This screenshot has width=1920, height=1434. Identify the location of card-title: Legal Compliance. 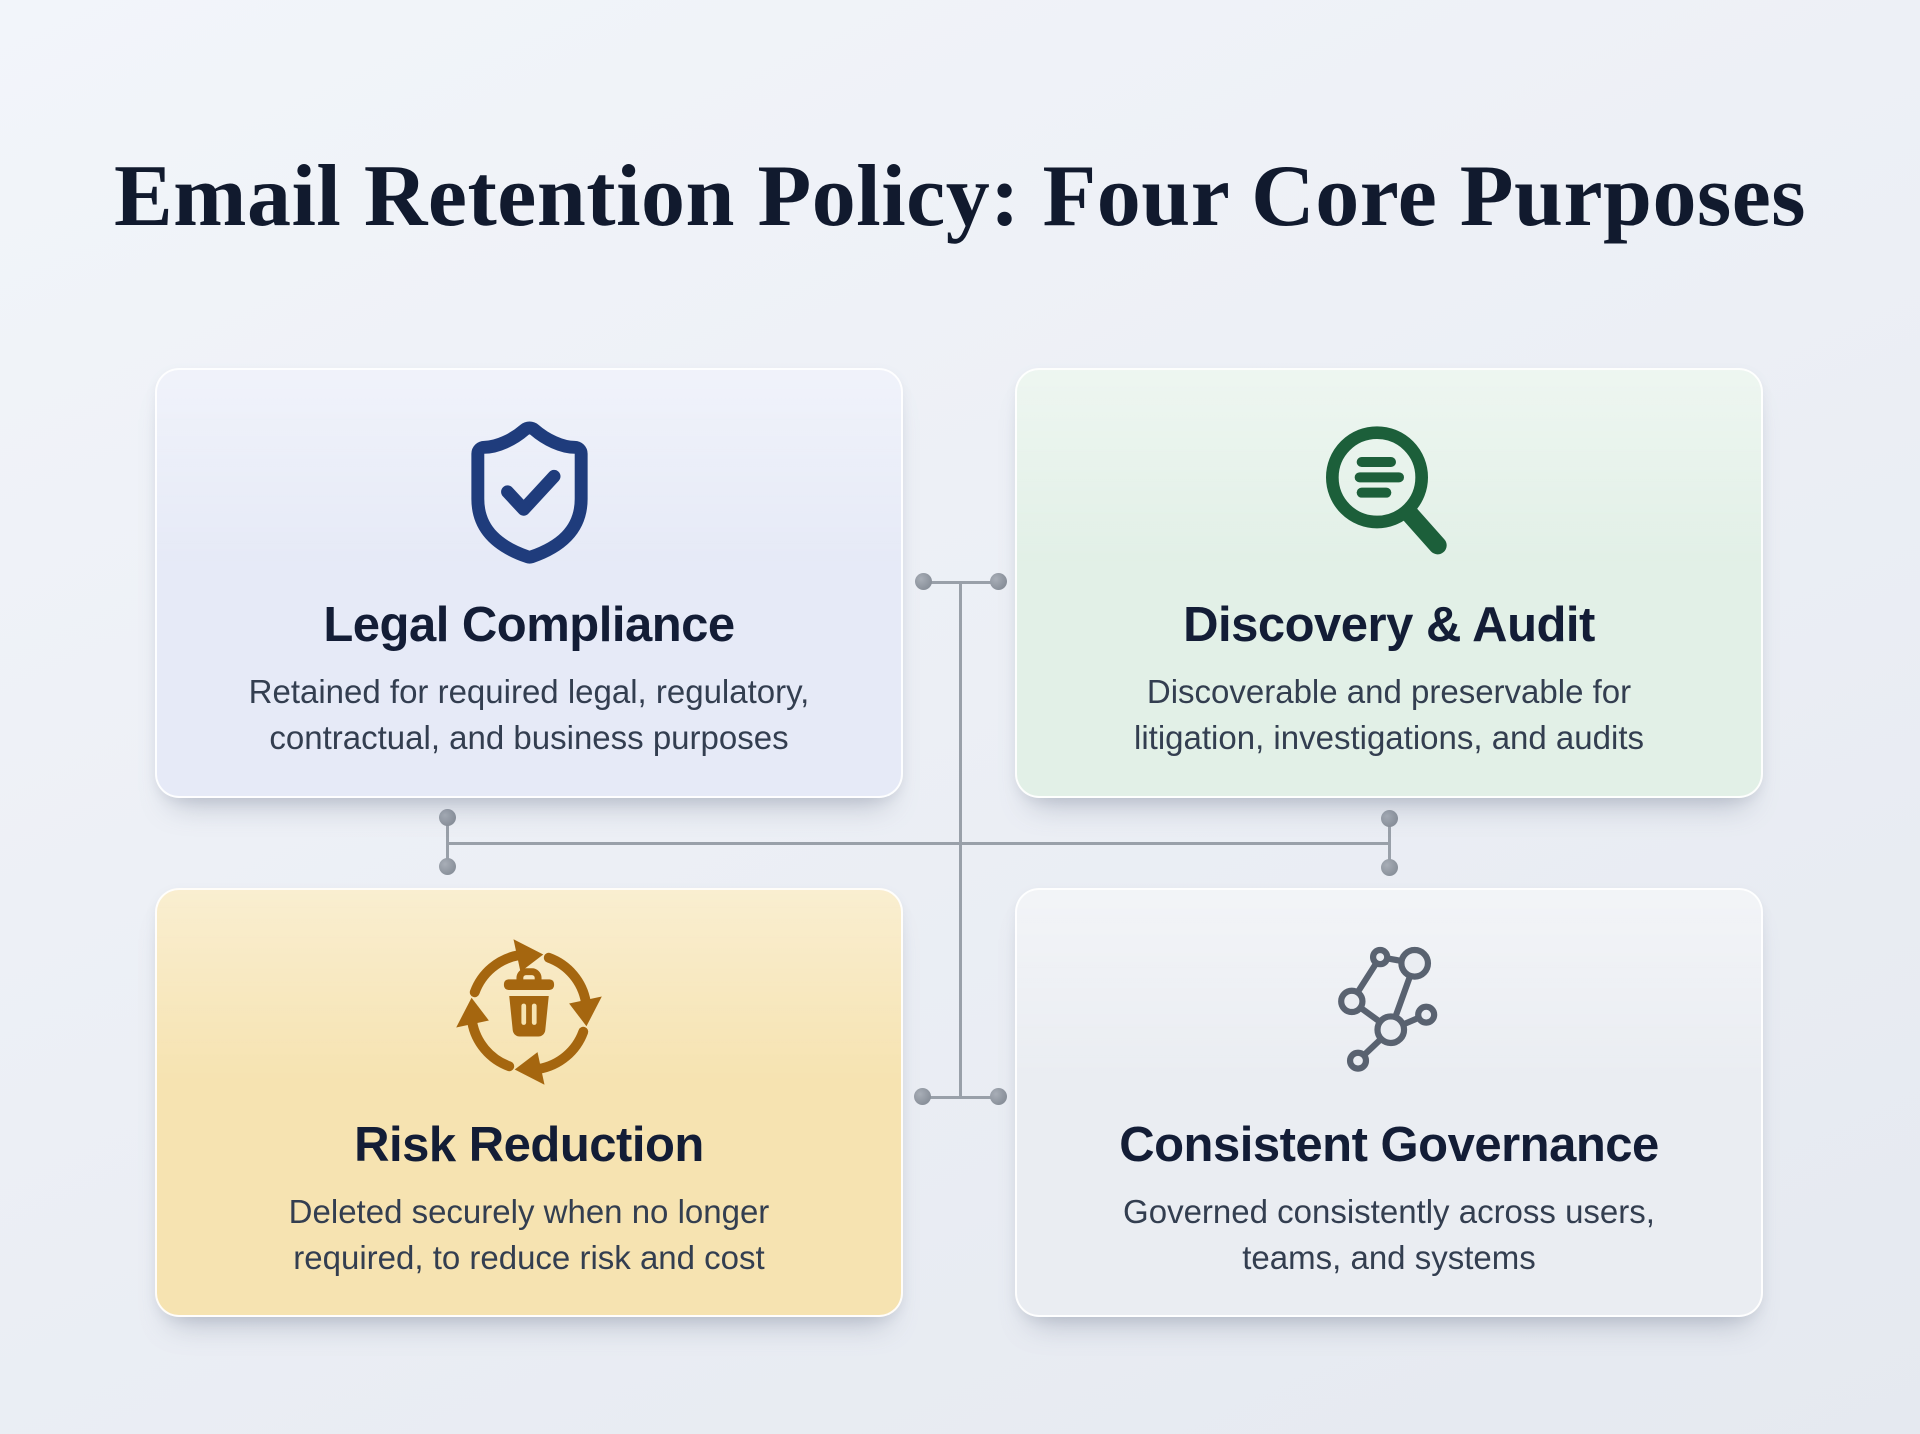
(529, 625).